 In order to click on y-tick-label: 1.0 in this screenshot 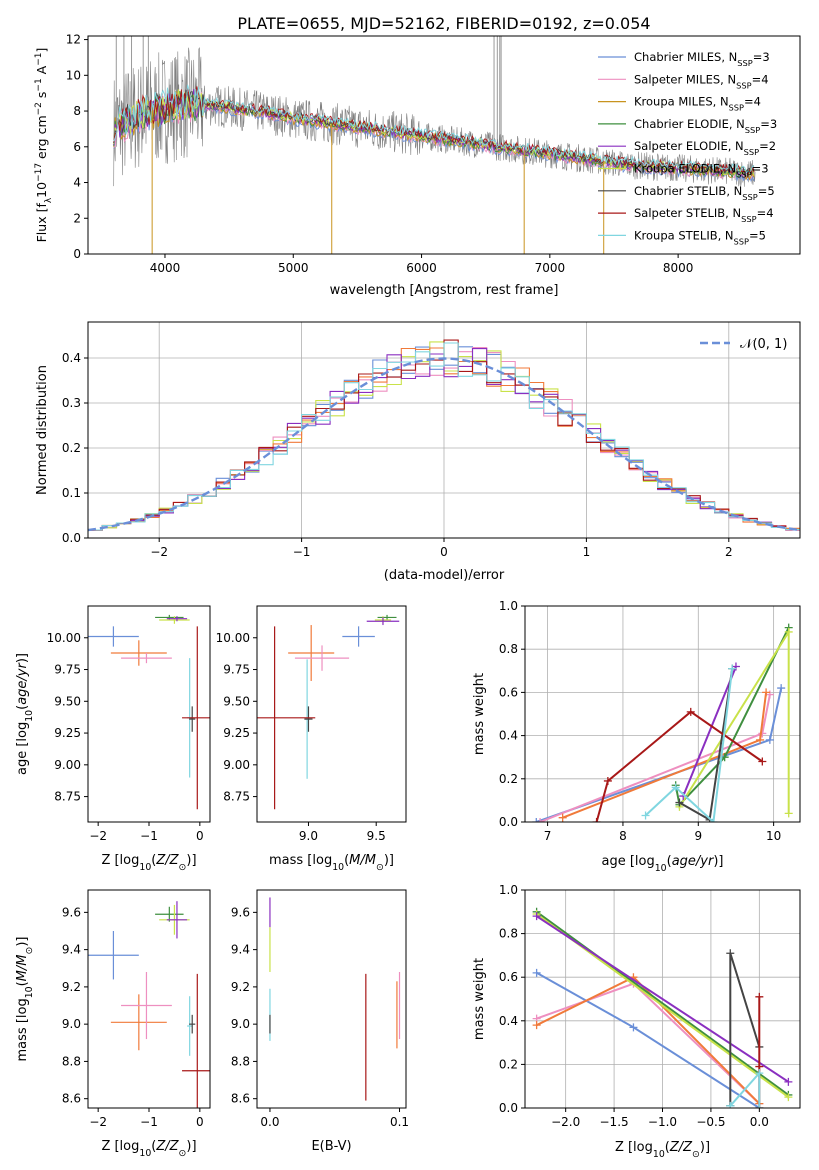, I will do `click(508, 606)`.